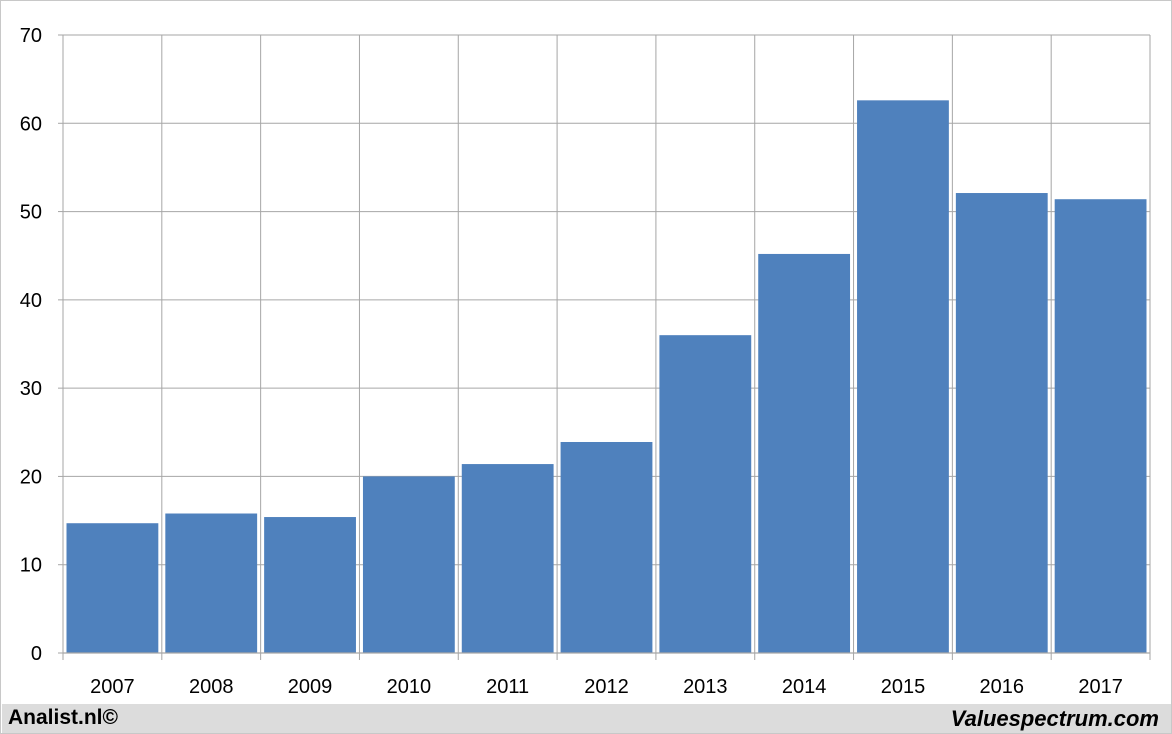 This screenshot has height=734, width=1172. Describe the element at coordinates (1002, 687) in the screenshot. I see `x-tick-label: 2016` at that location.